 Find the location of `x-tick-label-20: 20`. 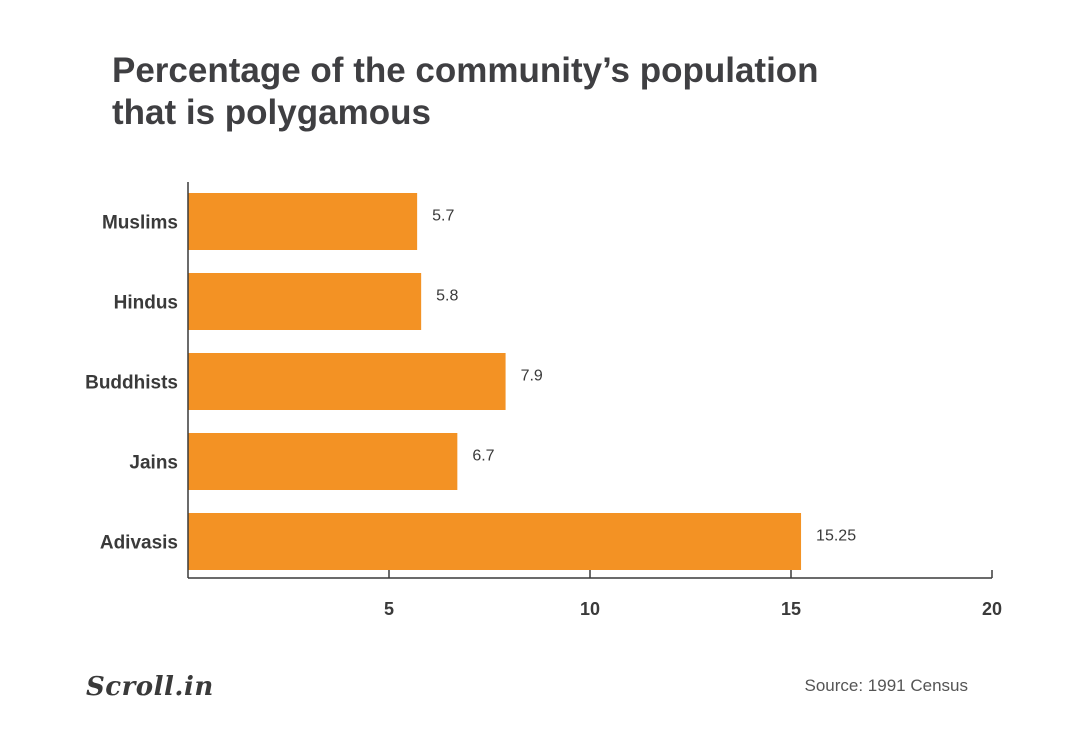

x-tick-label-20: 20 is located at coordinates (992, 609).